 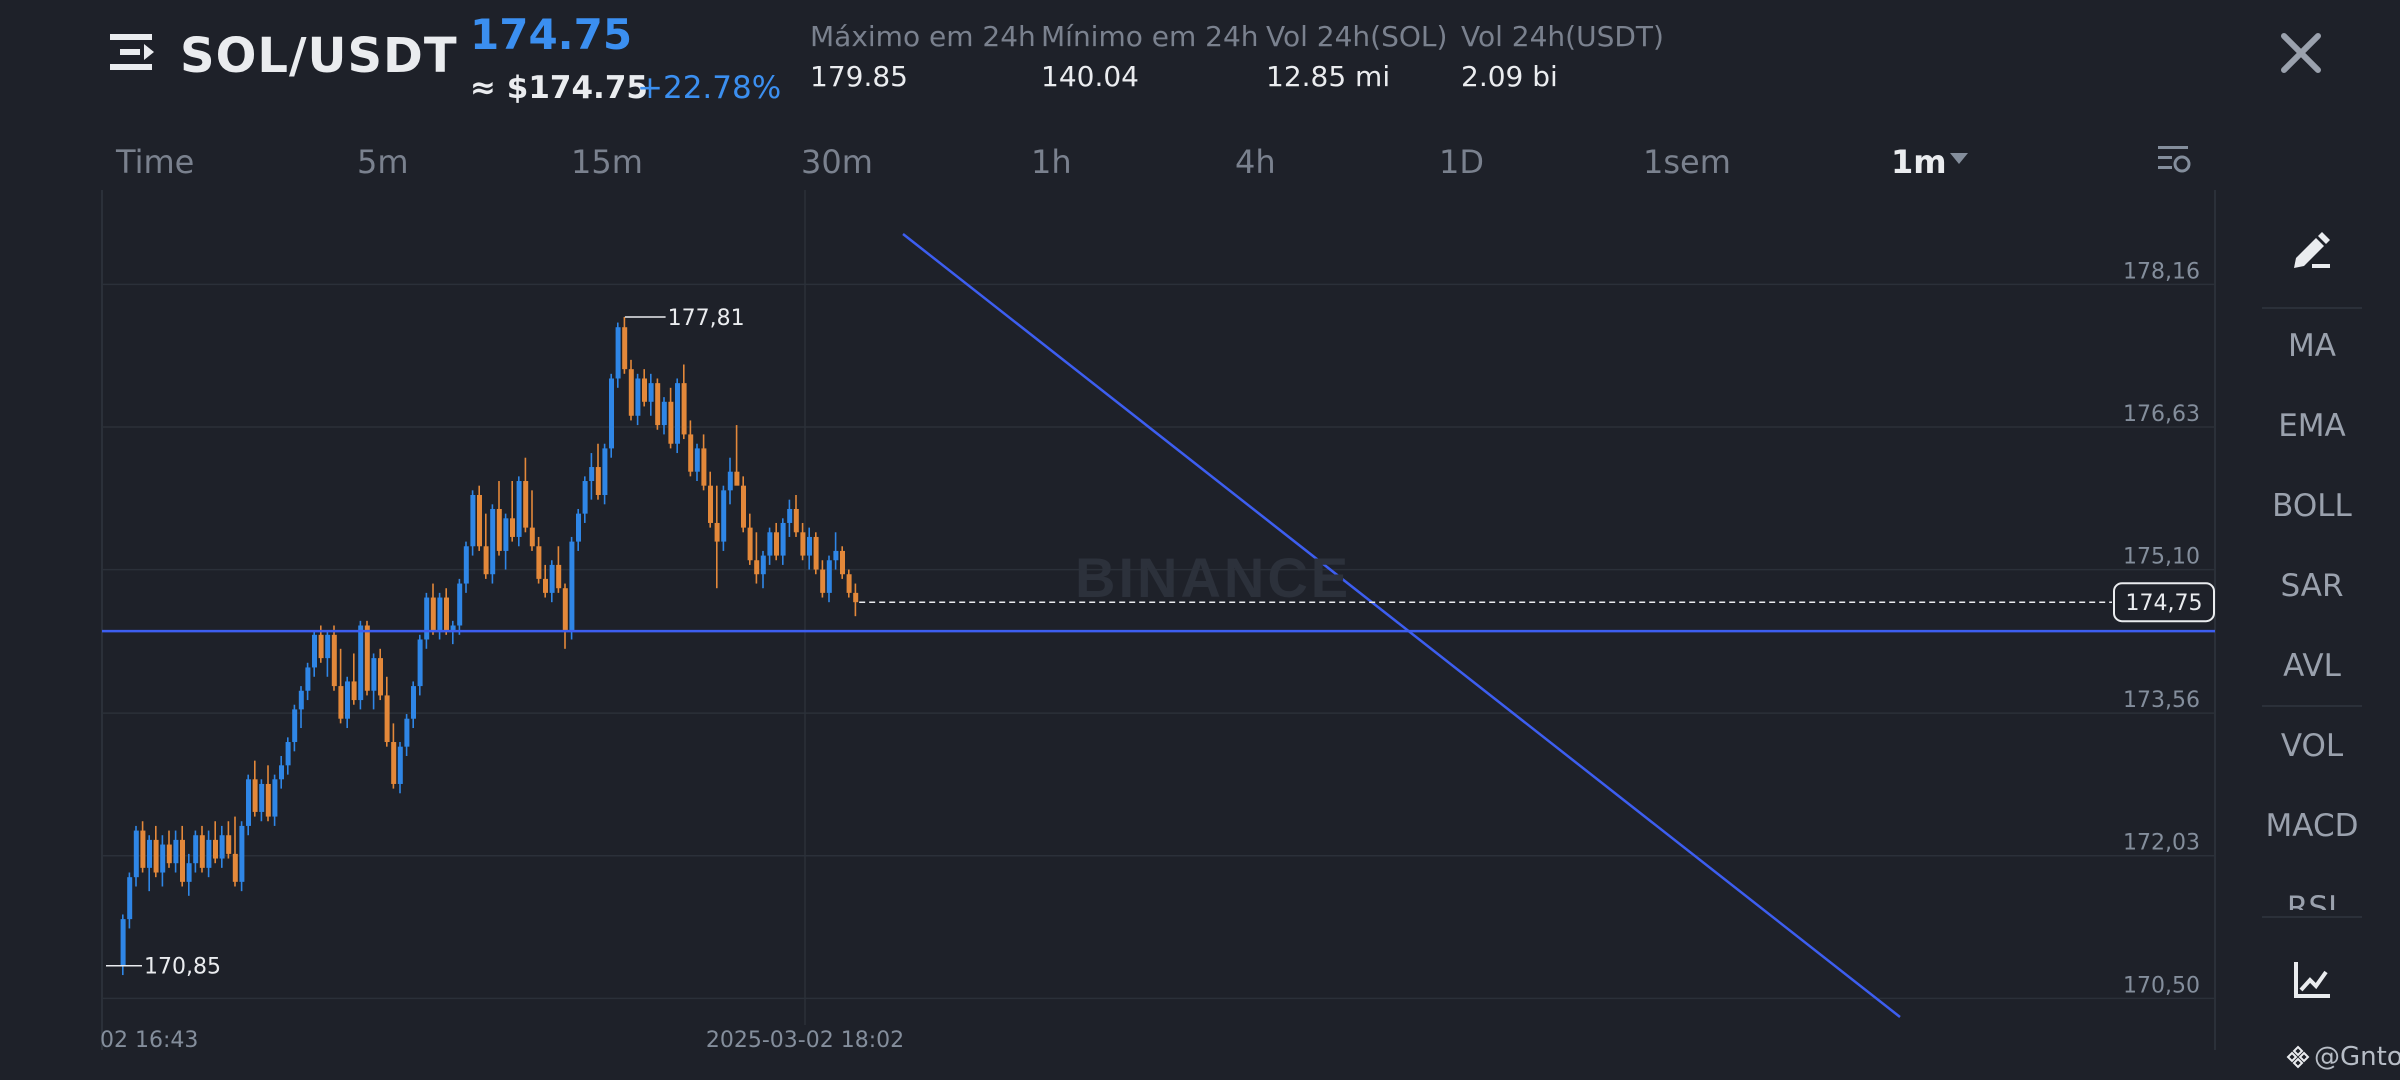 I want to click on indicator-rsi-clip: RSI, so click(x=2312, y=900).